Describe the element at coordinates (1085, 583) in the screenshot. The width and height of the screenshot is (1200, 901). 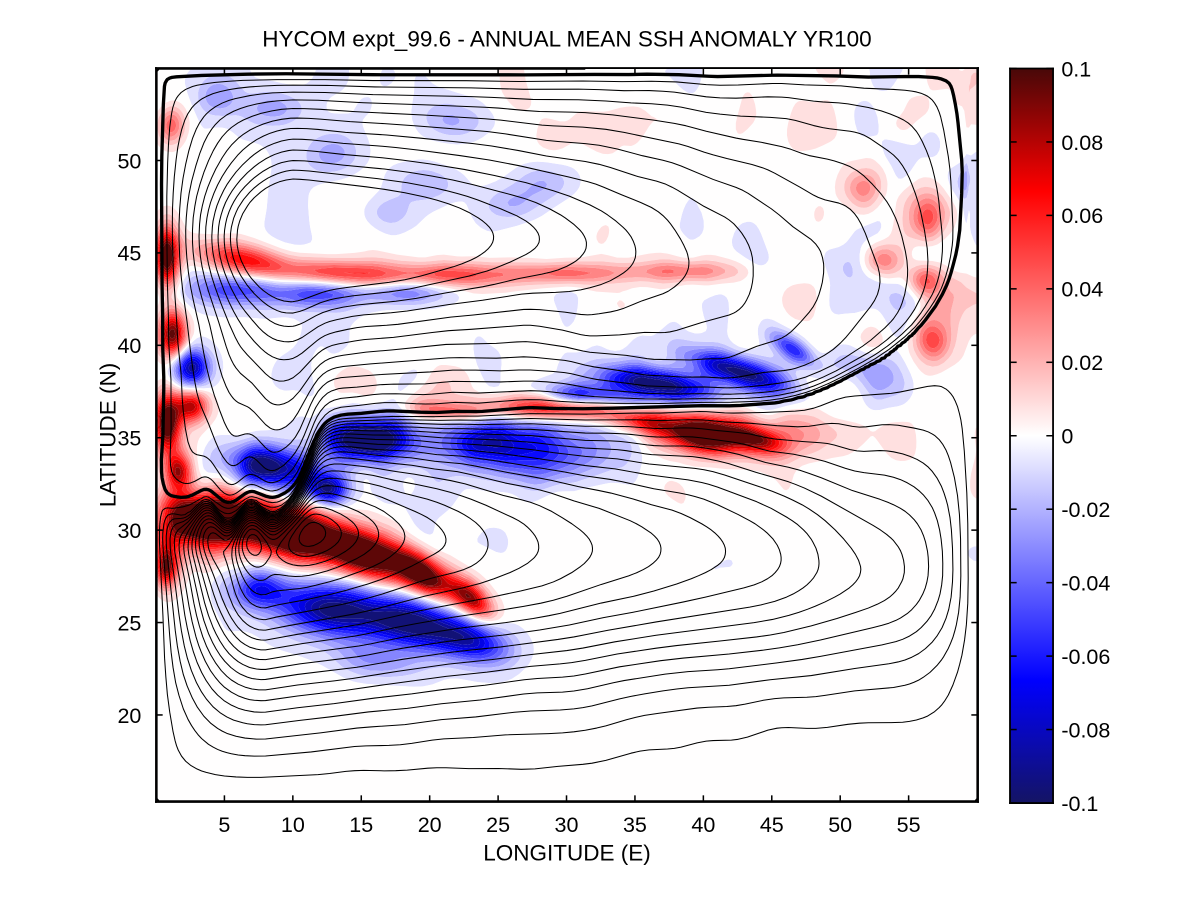
I see `svg-text: -0.04` at that location.